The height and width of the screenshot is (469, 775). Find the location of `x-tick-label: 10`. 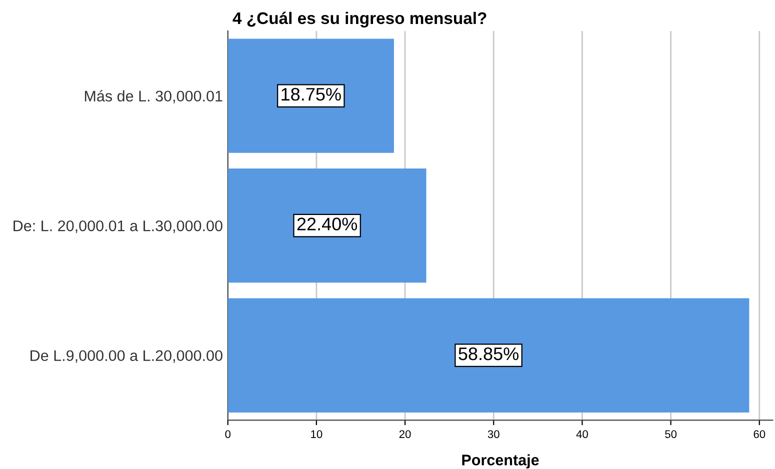

x-tick-label: 10 is located at coordinates (316, 434).